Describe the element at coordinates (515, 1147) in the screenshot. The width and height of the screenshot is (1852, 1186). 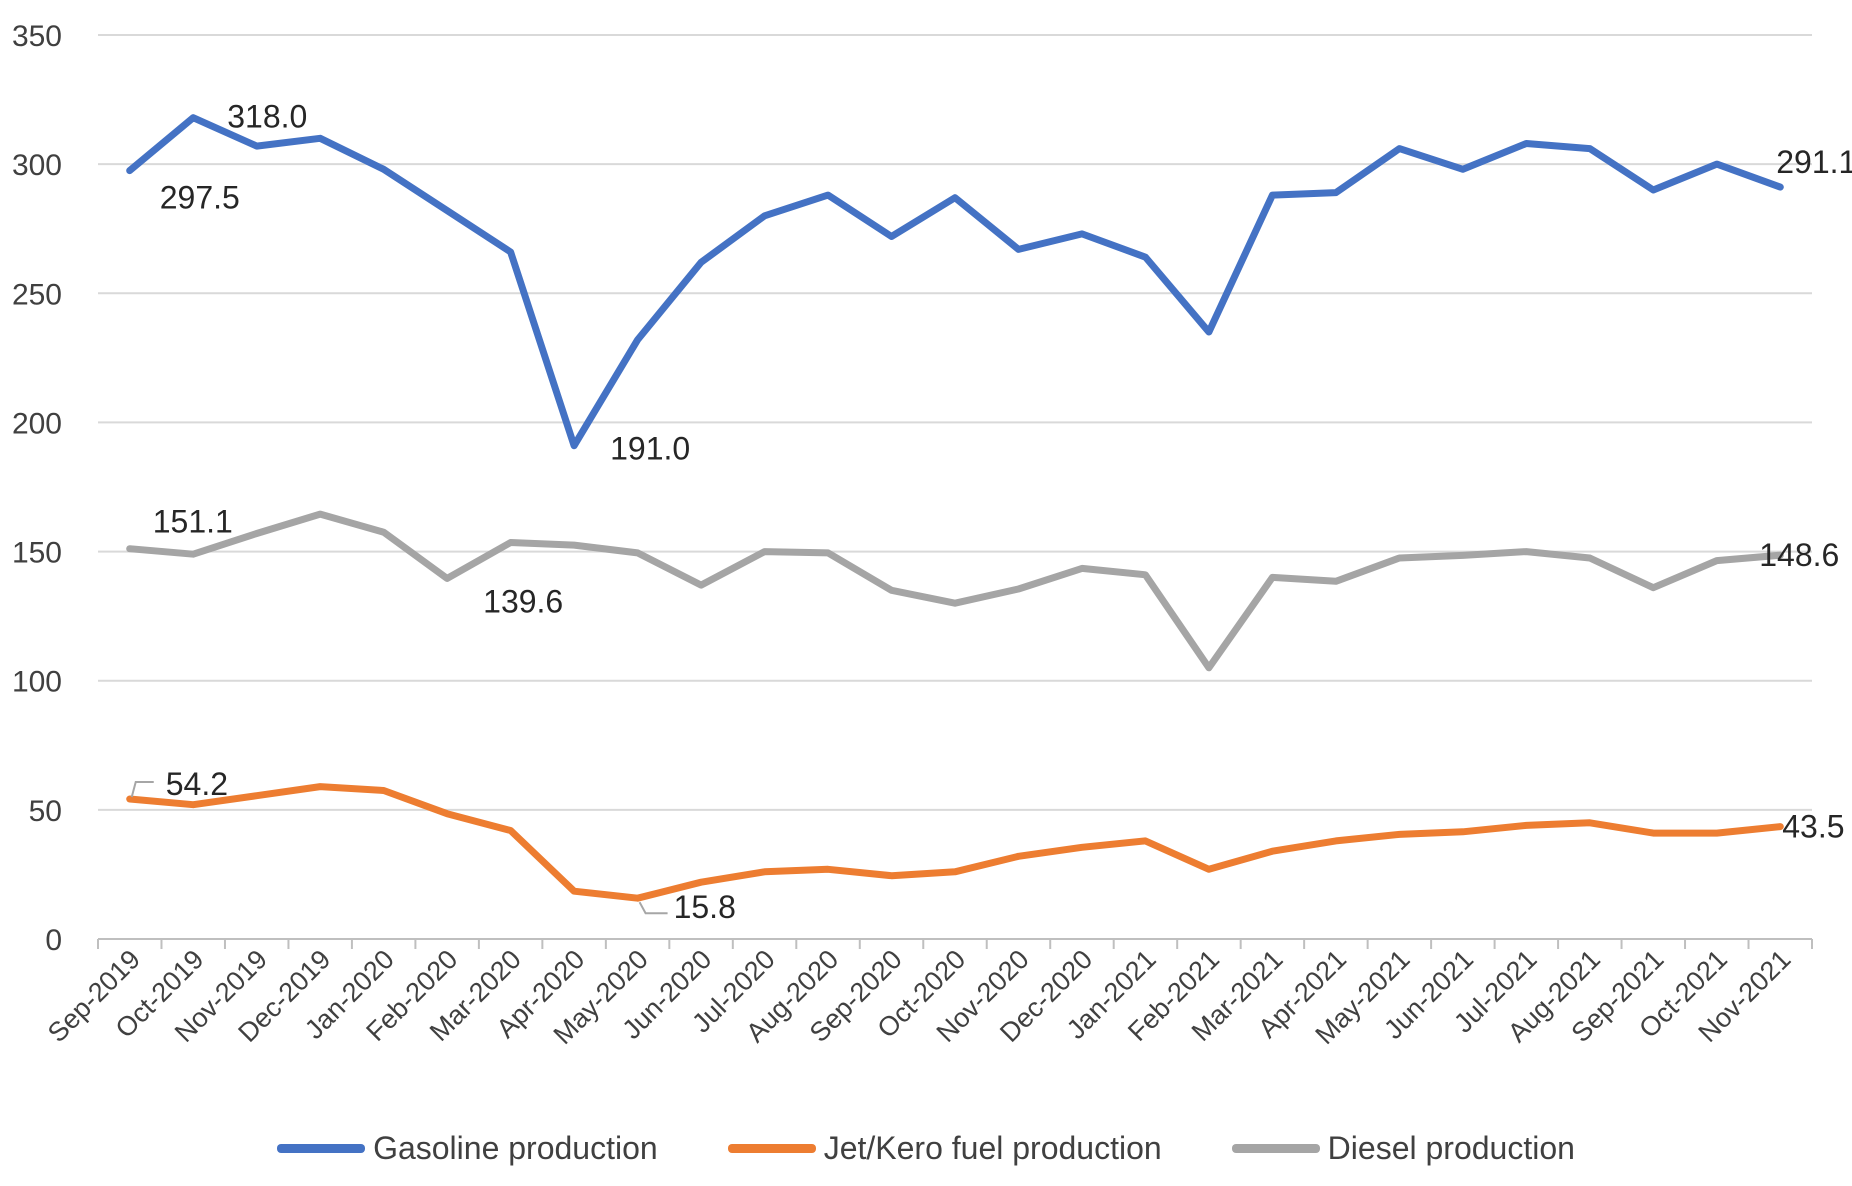
I see `legend-label: Gasoline production` at that location.